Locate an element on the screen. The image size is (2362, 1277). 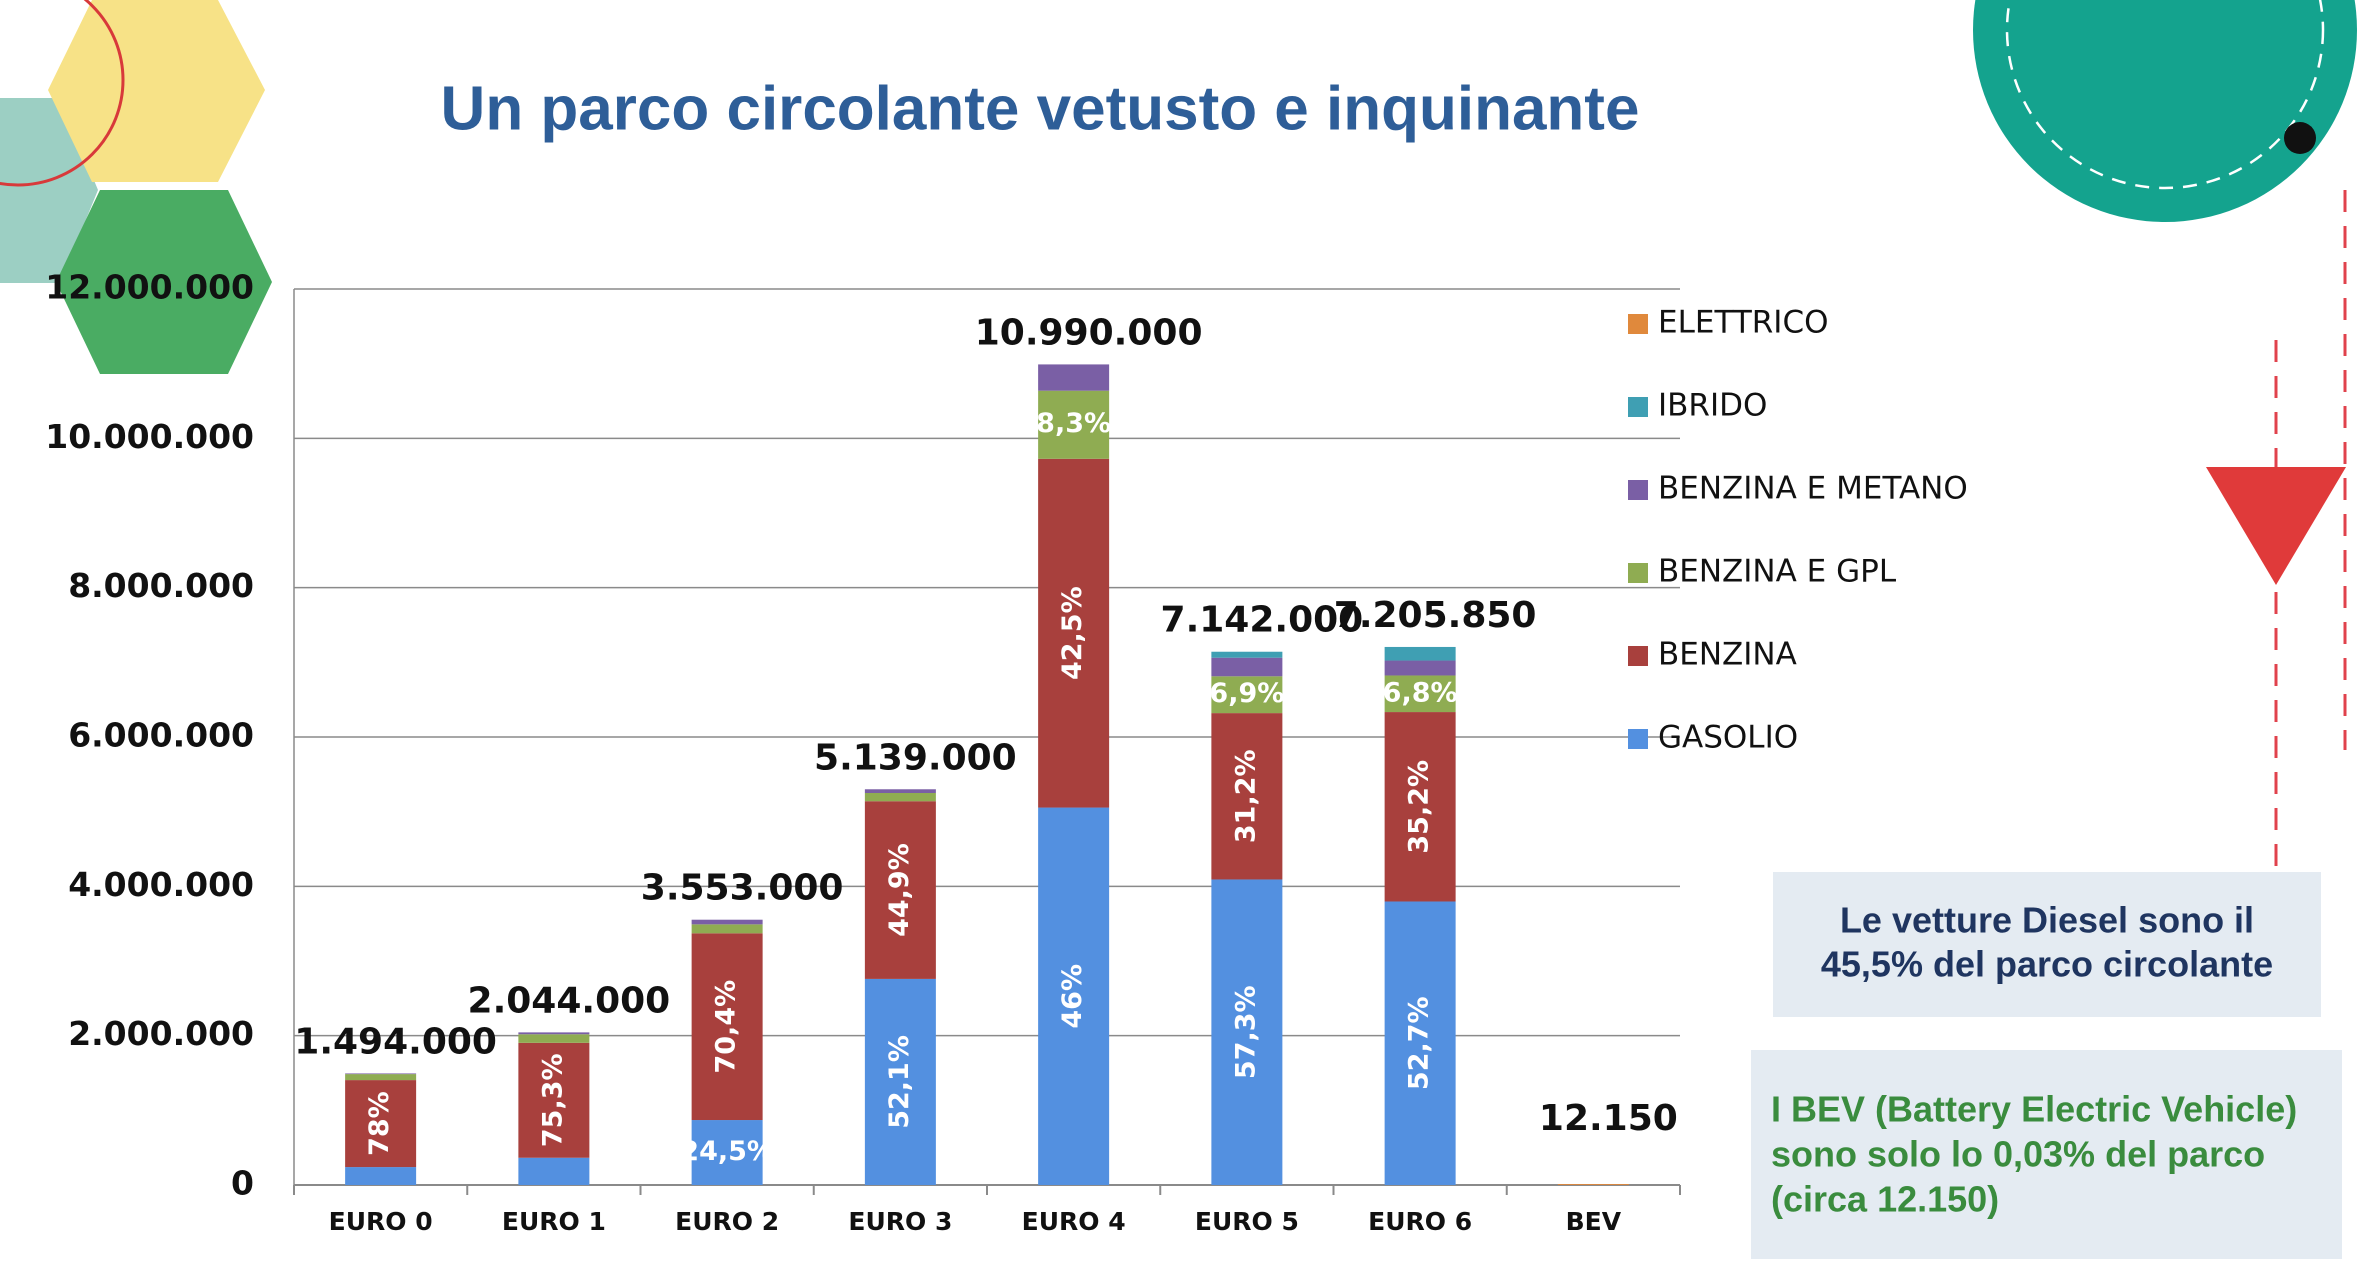
x-tick-label: EURO 6 is located at coordinates (1420, 1221).